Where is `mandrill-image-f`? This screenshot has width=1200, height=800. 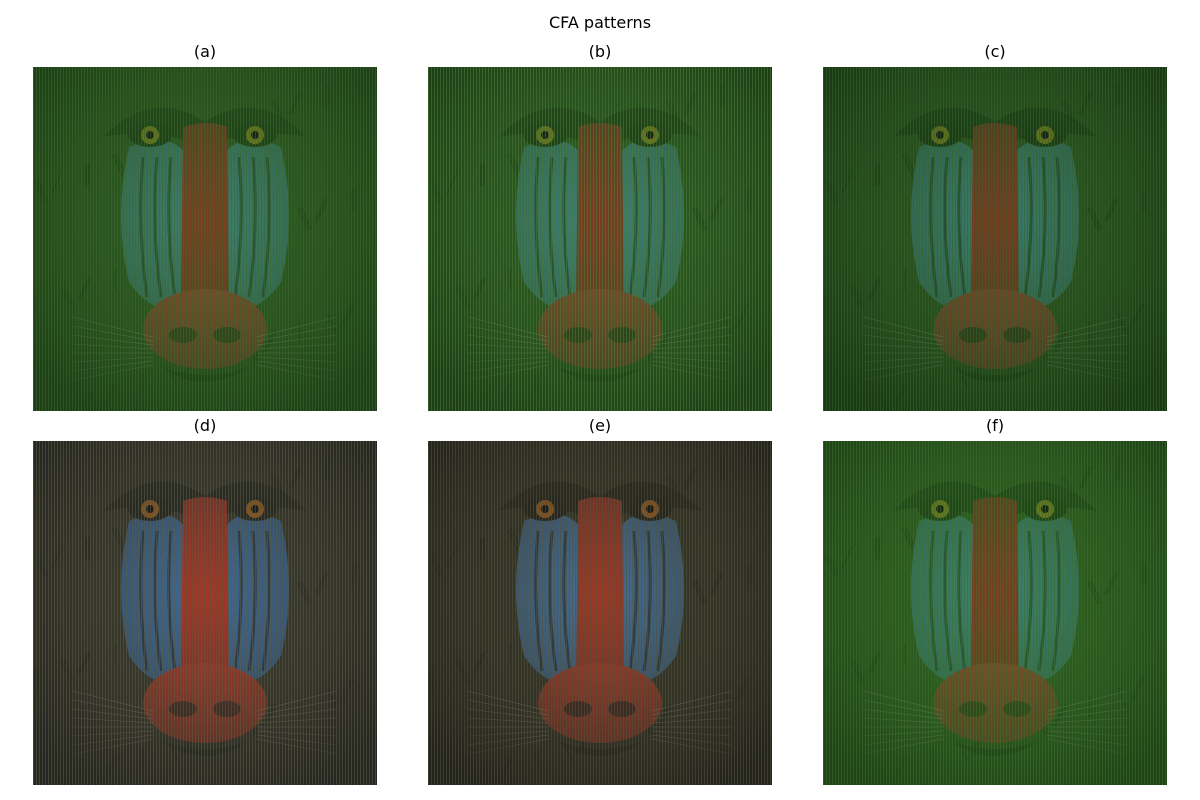 mandrill-image-f is located at coordinates (995, 613).